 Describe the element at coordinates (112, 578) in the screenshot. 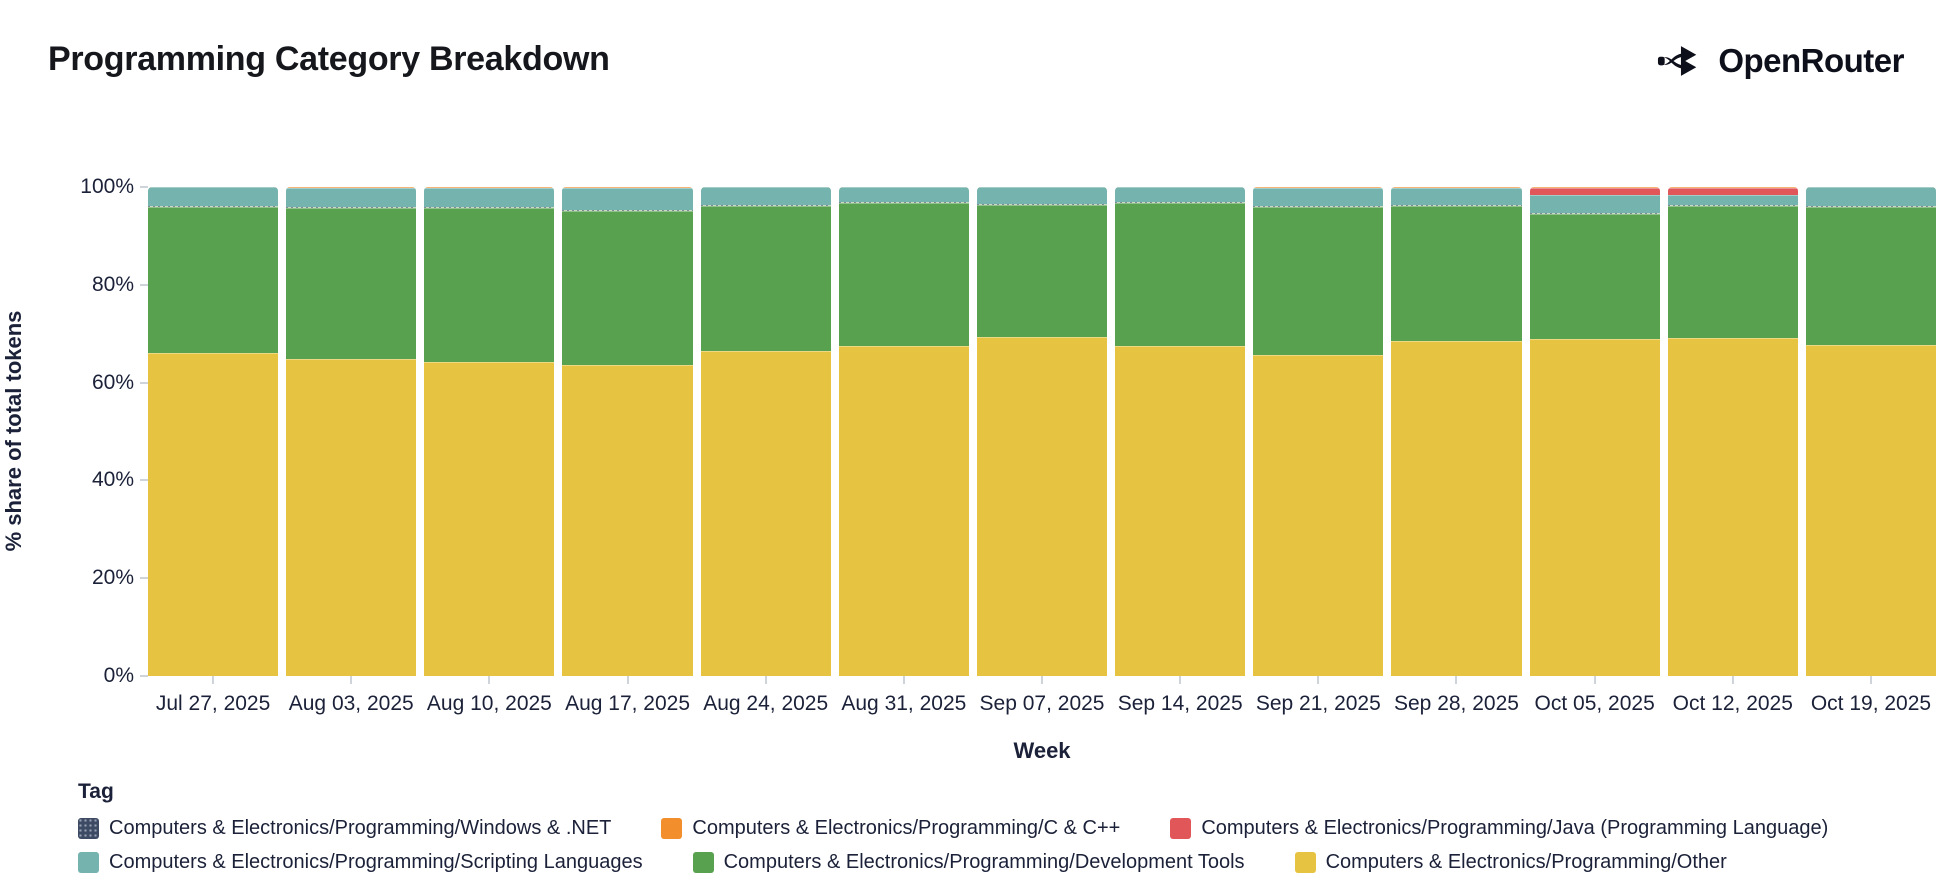

I see `y-tick-label: 20%` at that location.